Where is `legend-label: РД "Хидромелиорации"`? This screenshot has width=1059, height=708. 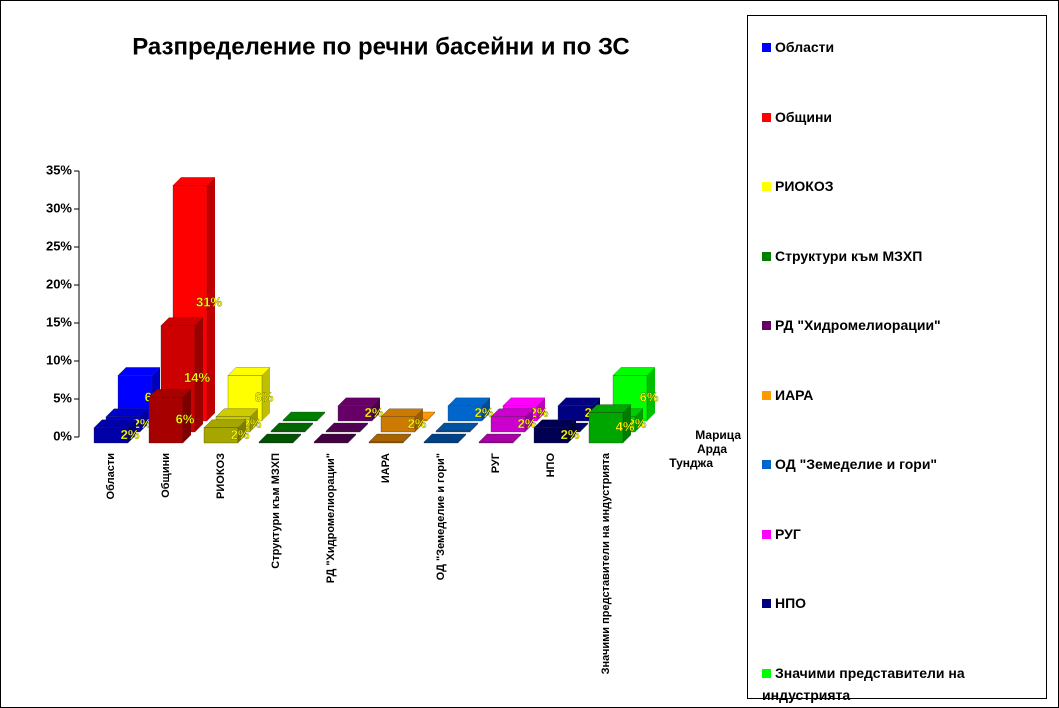
legend-label: РД "Хидромелиорации" is located at coordinates (858, 325).